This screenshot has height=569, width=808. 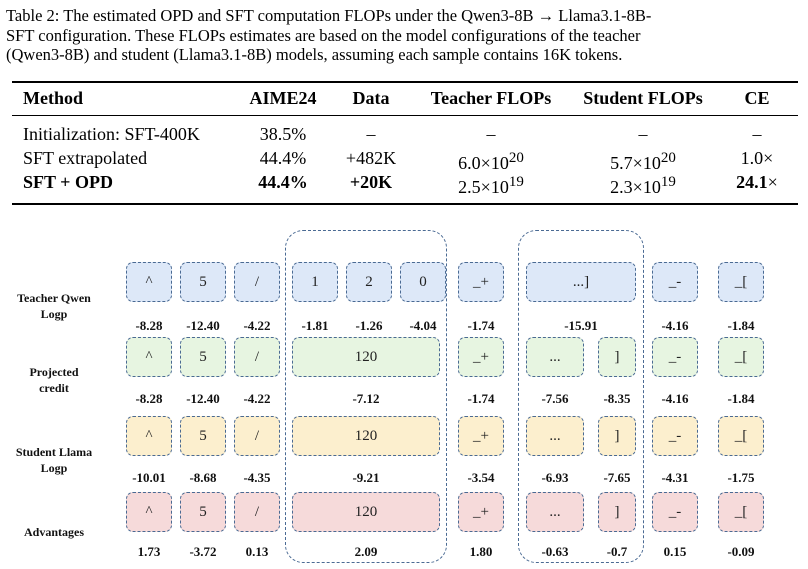 What do you see at coordinates (617, 357) in the screenshot?
I see `credit-token: ]` at bounding box center [617, 357].